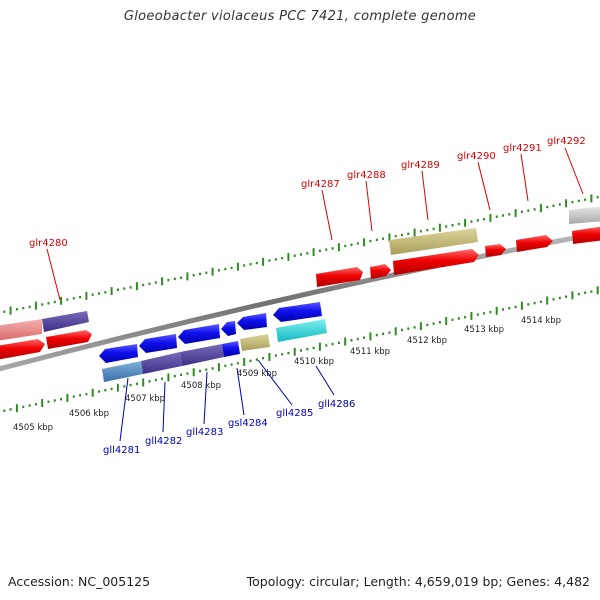  Describe the element at coordinates (336, 404) in the screenshot. I see `gene-label-gll4286: gll4286` at that location.